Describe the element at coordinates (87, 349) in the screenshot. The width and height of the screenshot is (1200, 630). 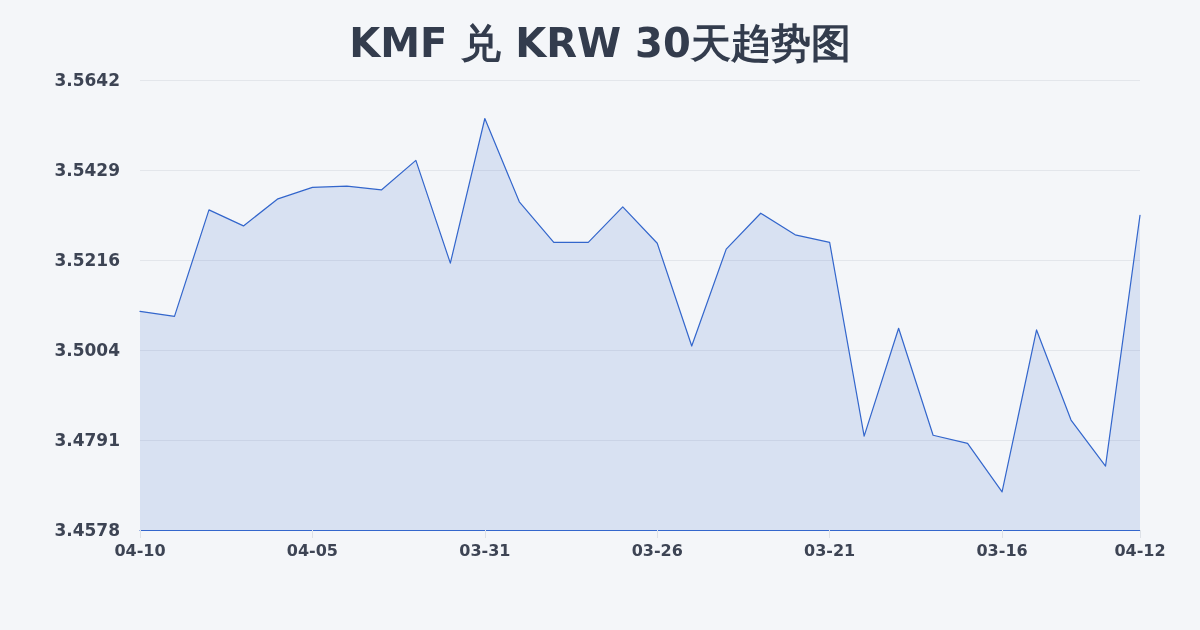
I see `y-tick-label: 3.5004` at that location.